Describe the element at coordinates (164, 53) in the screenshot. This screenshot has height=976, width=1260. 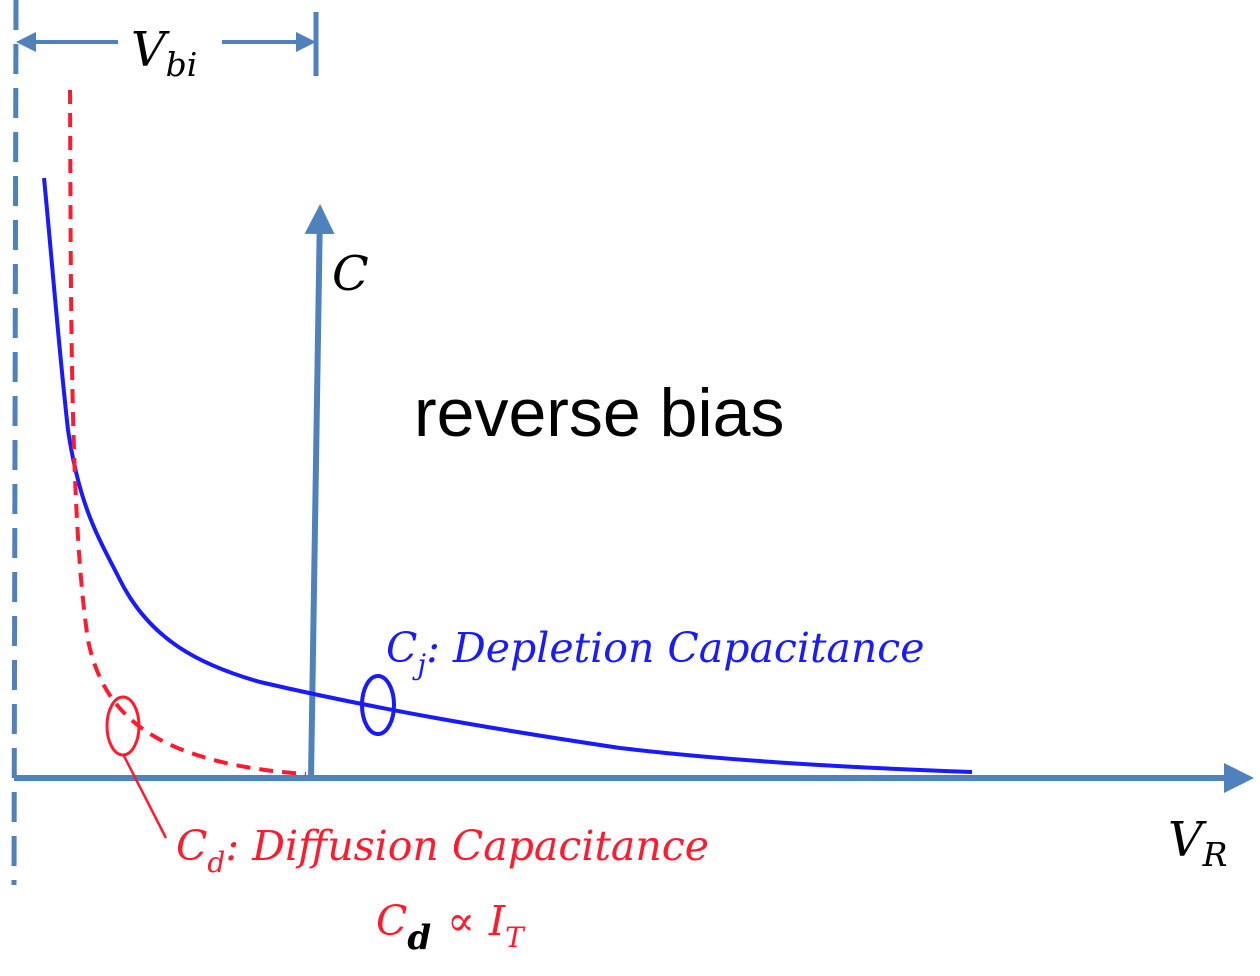
I see `vbi-label: Vbi` at that location.